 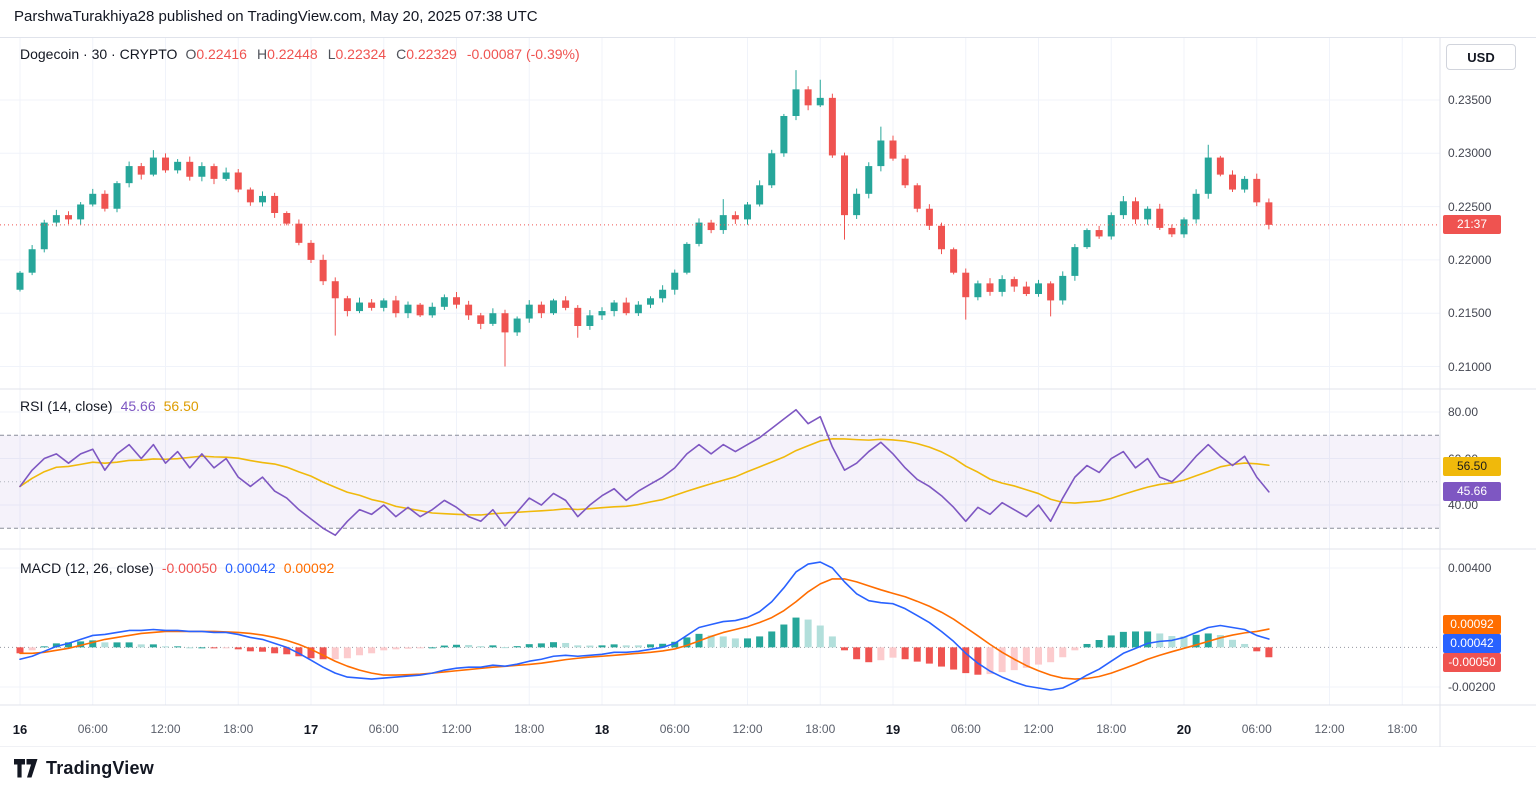 What do you see at coordinates (191, 54) in the screenshot?
I see `open-label: O` at bounding box center [191, 54].